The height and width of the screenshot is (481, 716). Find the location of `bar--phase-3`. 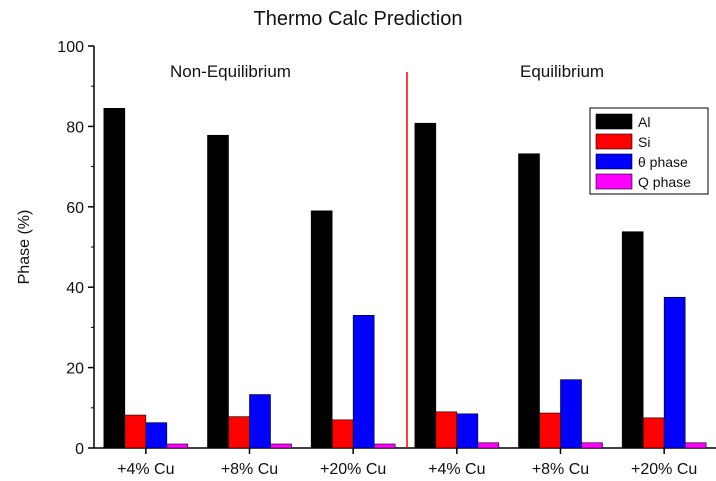

bar--phase-3 is located at coordinates (467, 431).